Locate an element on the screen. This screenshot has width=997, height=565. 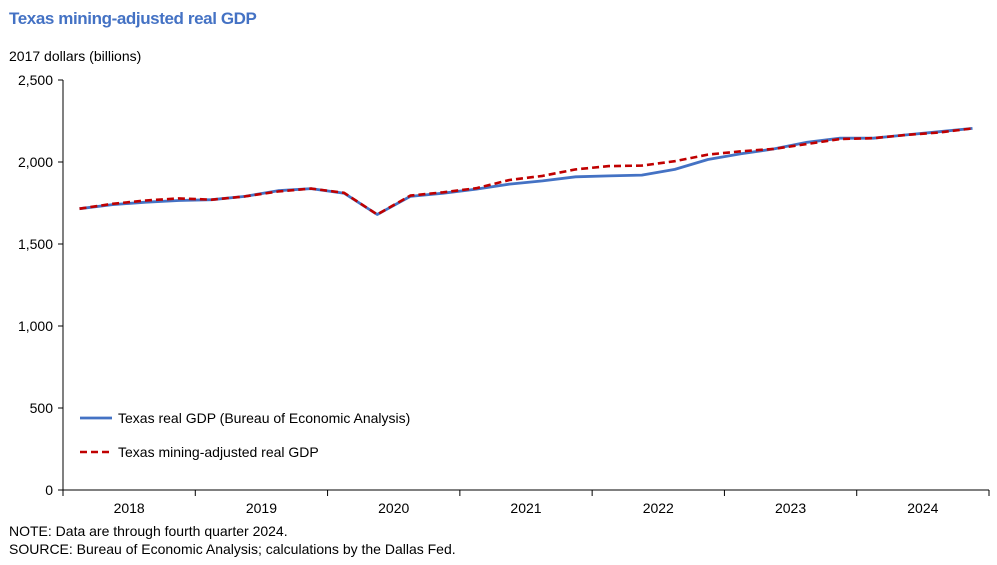
x-tick-label: 2019 is located at coordinates (261, 508).